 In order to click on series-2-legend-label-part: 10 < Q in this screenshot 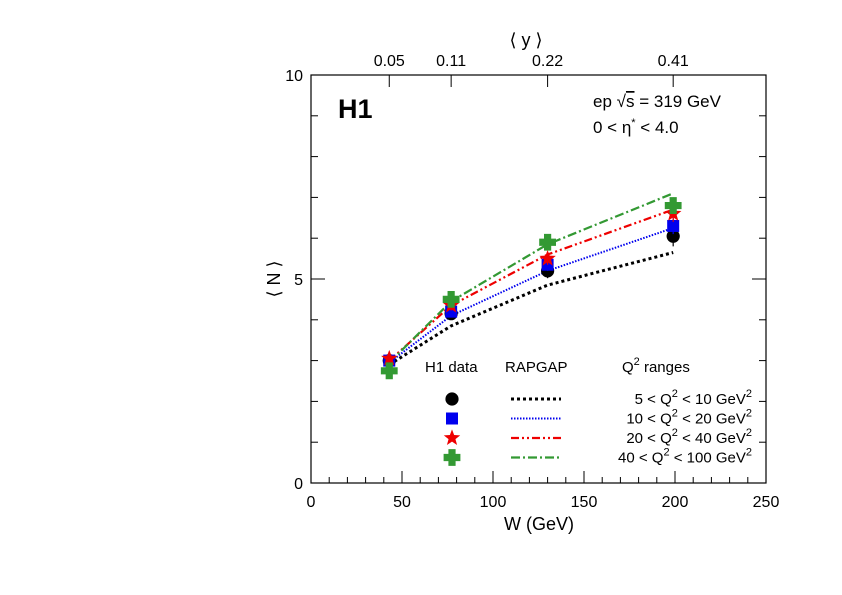, I will do `click(648, 419)`.